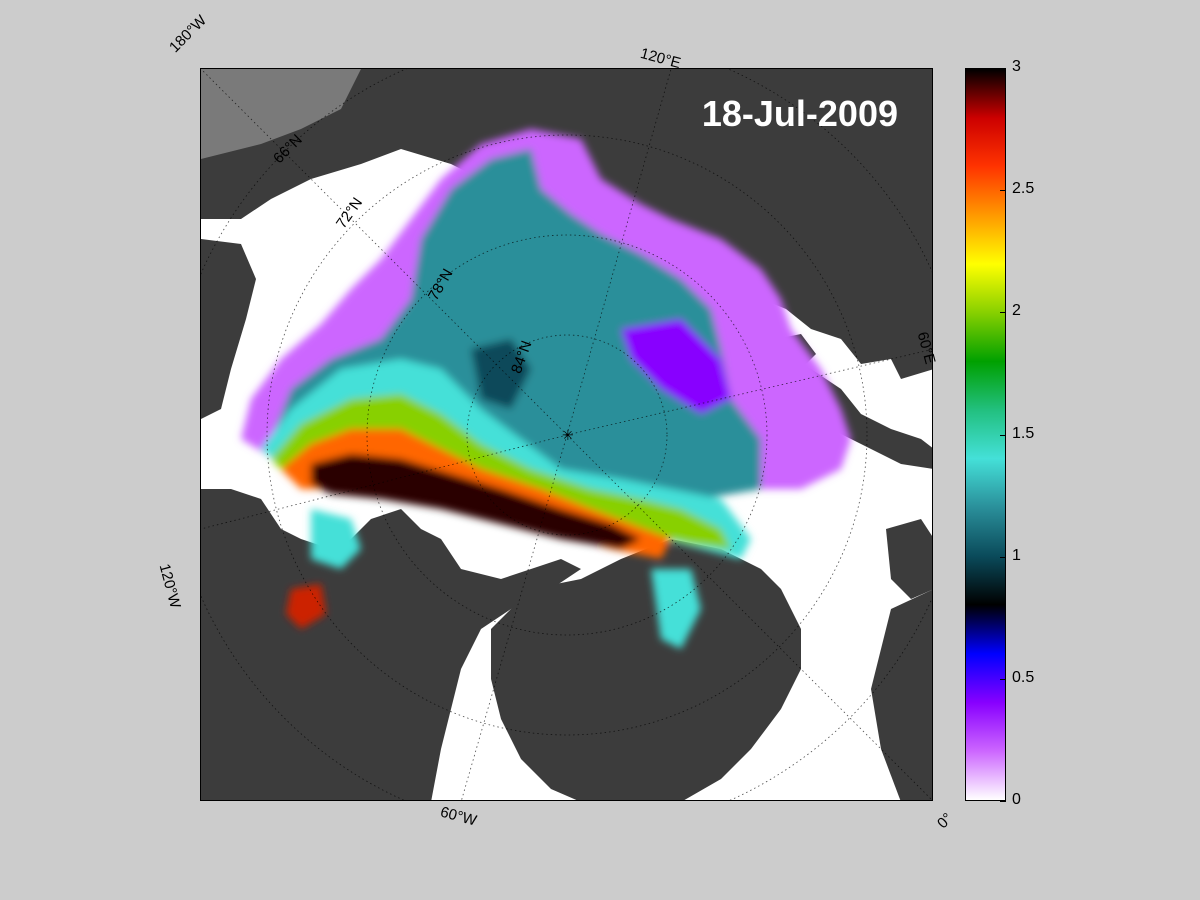 This screenshot has height=900, width=1200. Describe the element at coordinates (1023, 189) in the screenshot. I see `colorbar-tick-label: 2.5` at that location.